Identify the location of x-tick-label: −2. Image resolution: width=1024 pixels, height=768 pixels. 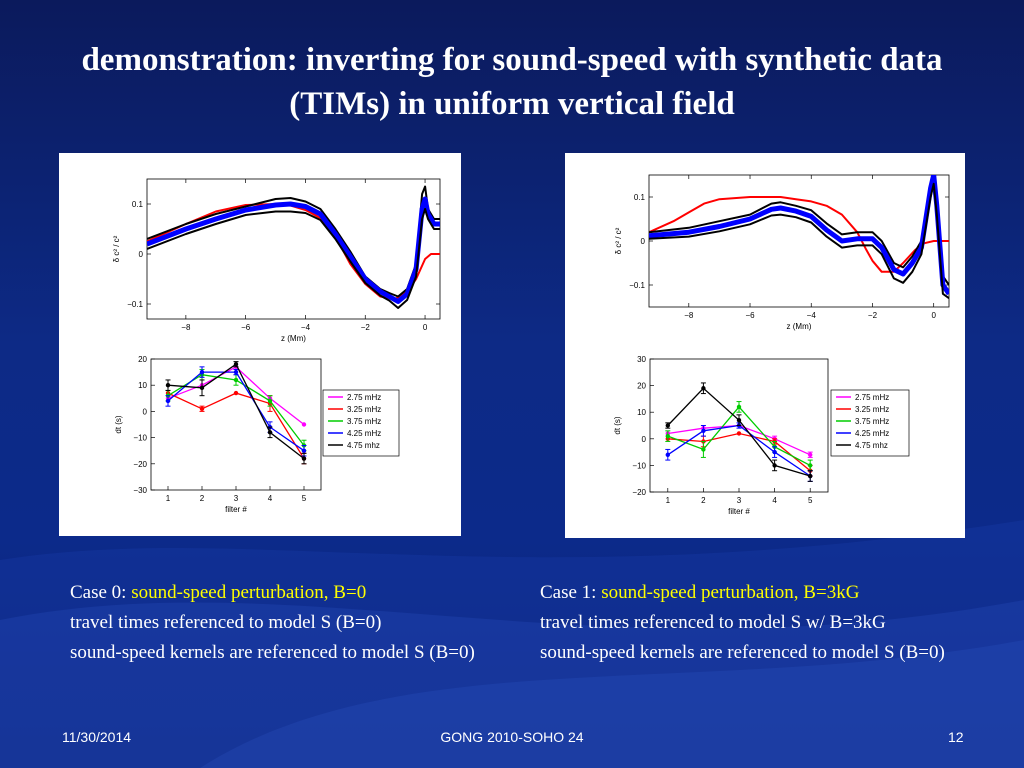
(366, 327).